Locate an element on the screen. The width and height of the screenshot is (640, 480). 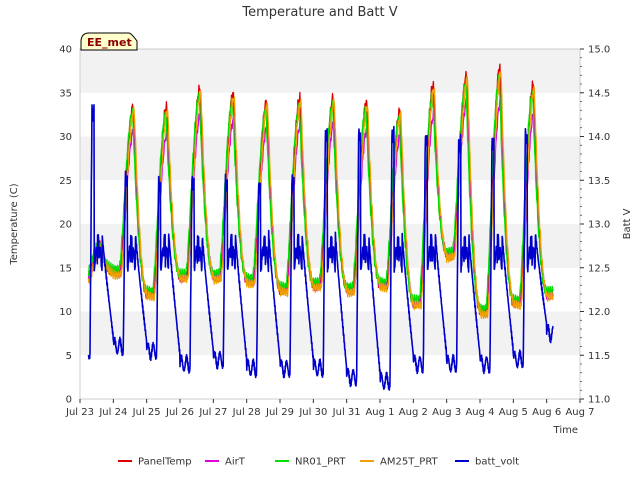
y-tick-label: 0 is located at coordinates (69, 400).